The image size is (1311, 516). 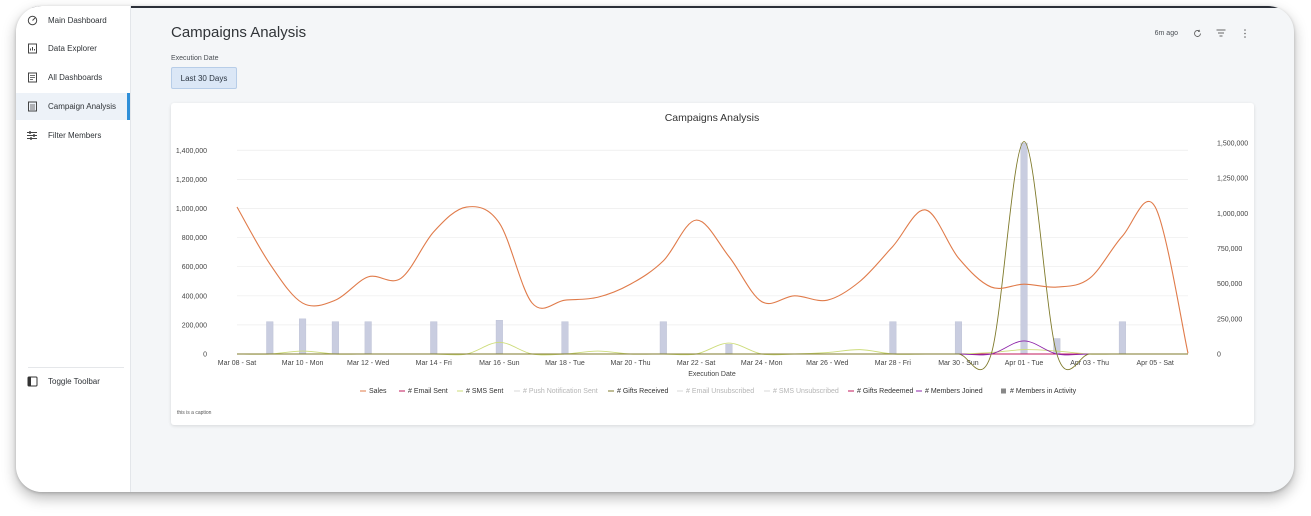 I want to click on report-icon, so click(x=32, y=107).